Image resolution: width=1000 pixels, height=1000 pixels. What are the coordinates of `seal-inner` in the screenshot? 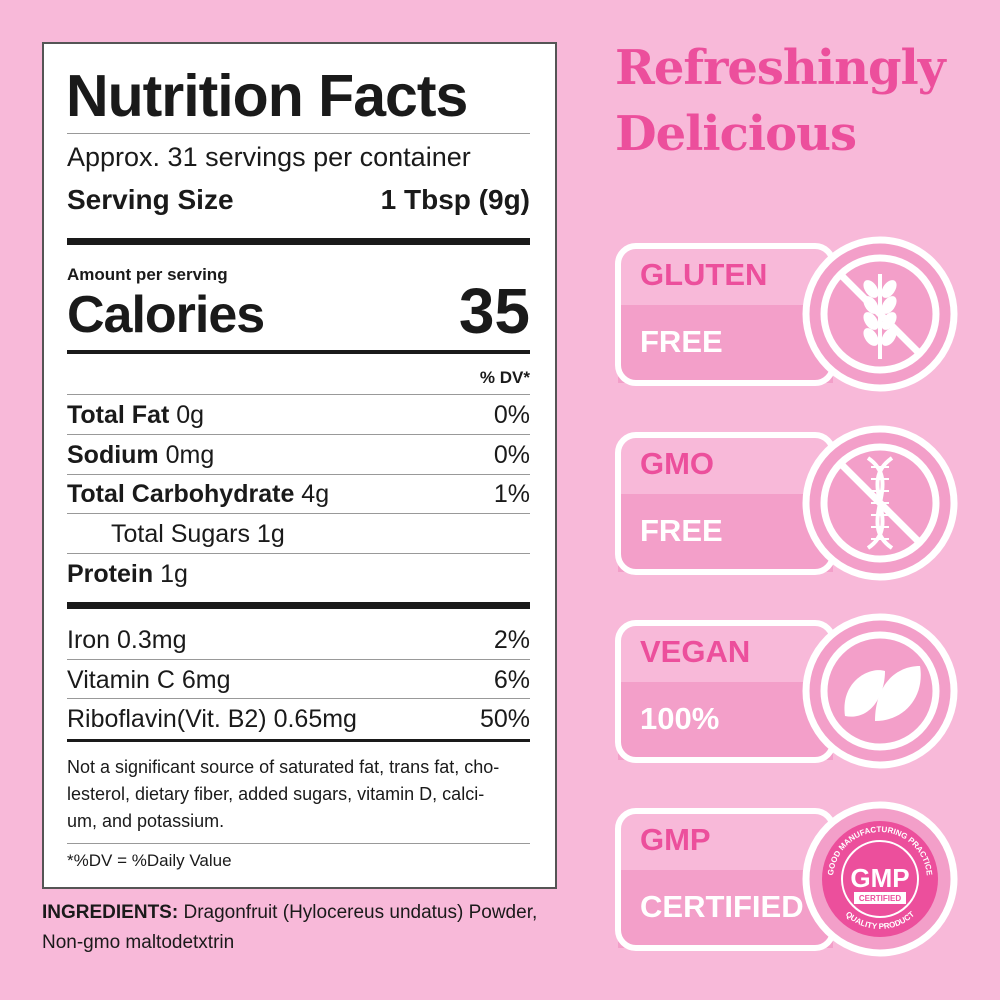 It's located at (880, 879).